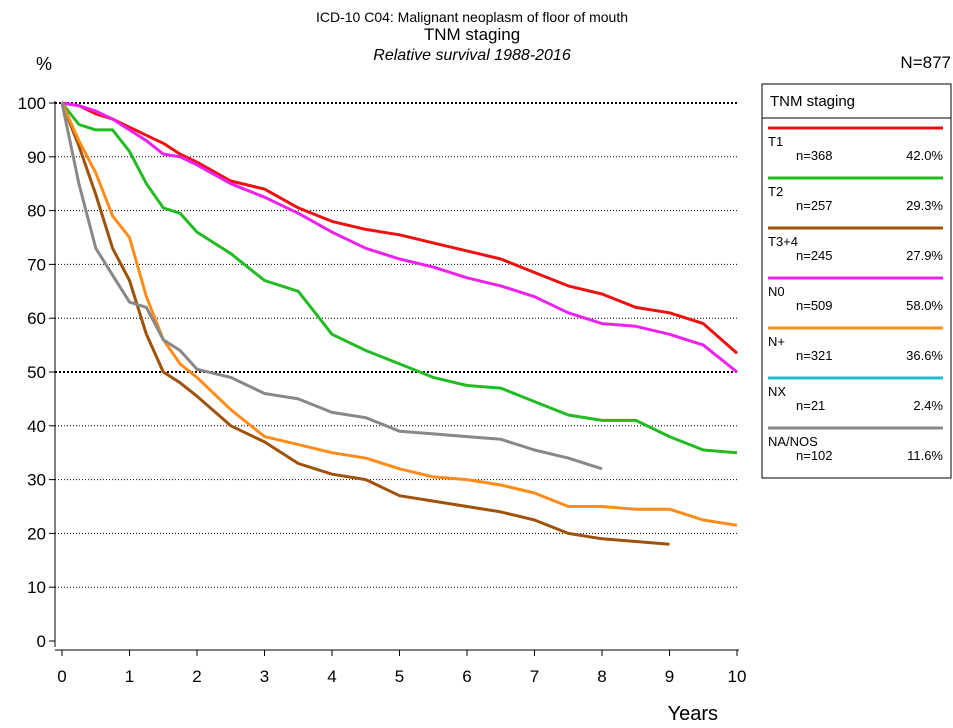 This screenshot has width=953, height=728. I want to click on legend-label: N+, so click(776, 341).